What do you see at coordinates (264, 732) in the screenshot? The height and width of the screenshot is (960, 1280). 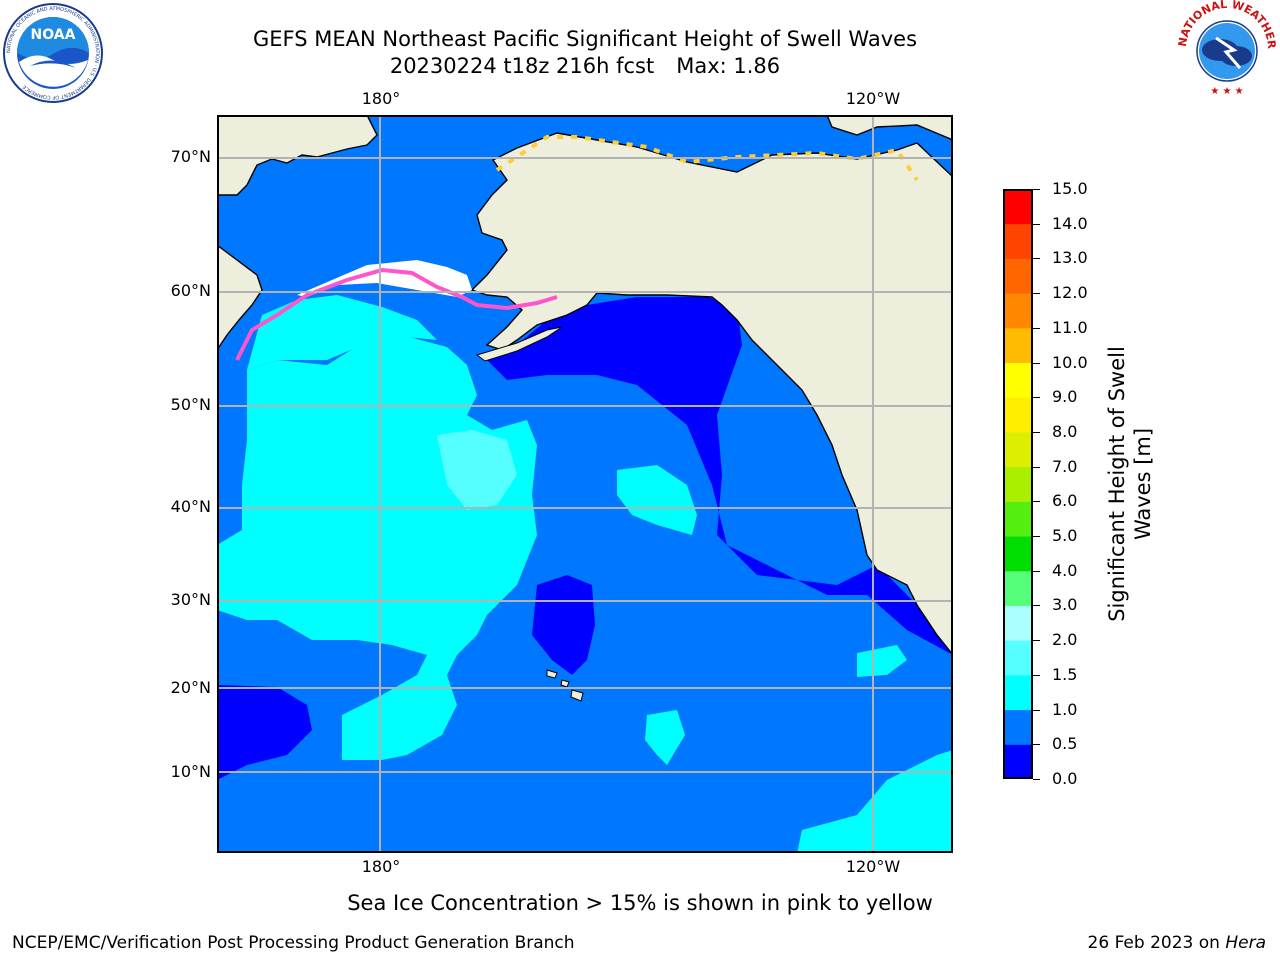 I see `swell-region-0-0.5-southwest` at bounding box center [264, 732].